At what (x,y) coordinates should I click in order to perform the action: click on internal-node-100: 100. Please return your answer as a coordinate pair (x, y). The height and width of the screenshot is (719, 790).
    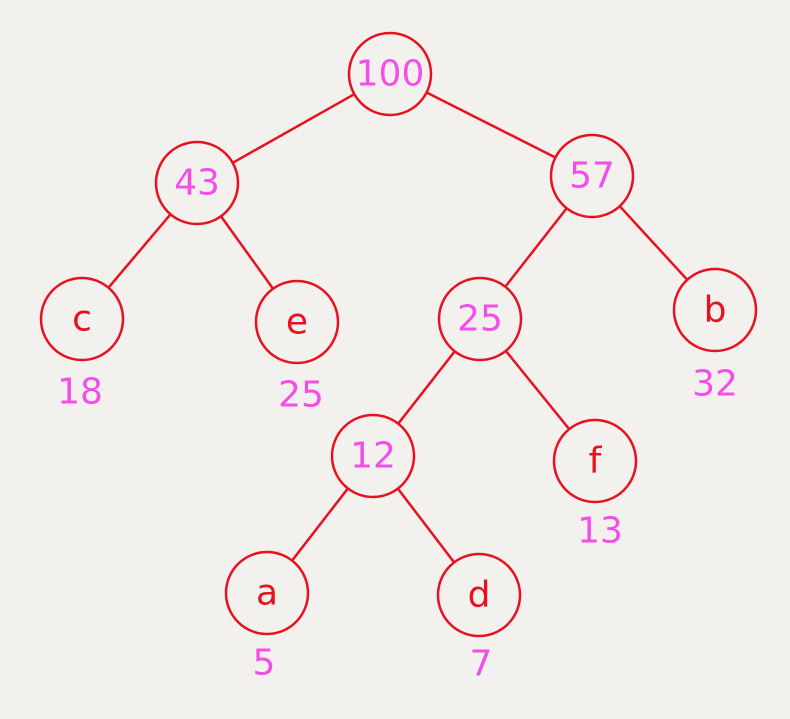
    Looking at the image, I should click on (390, 74).